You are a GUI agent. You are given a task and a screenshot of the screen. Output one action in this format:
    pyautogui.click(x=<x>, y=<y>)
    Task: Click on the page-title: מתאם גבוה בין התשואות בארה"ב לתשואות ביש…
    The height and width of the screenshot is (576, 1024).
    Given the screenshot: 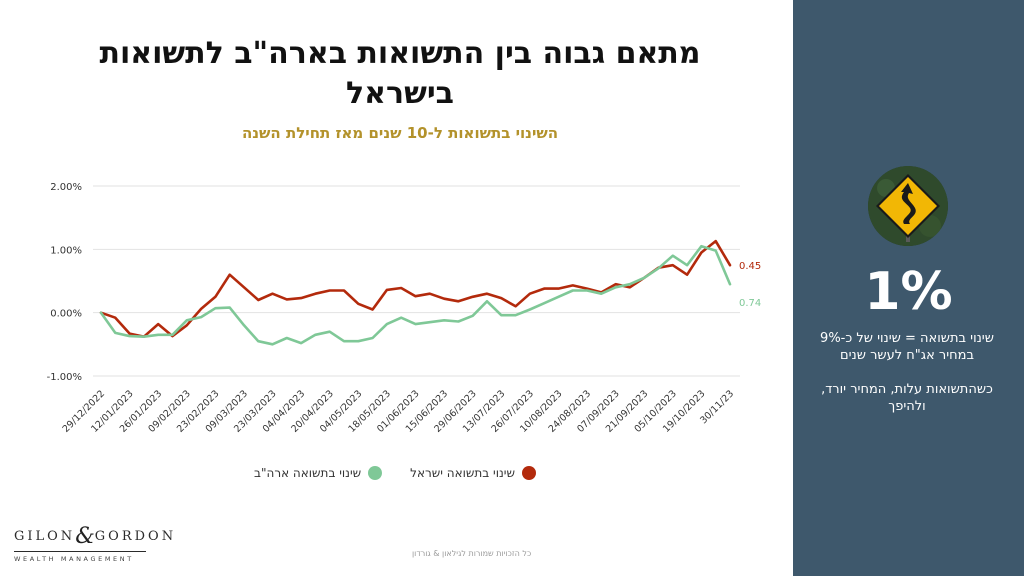 What is the action you would take?
    pyautogui.click(x=400, y=73)
    